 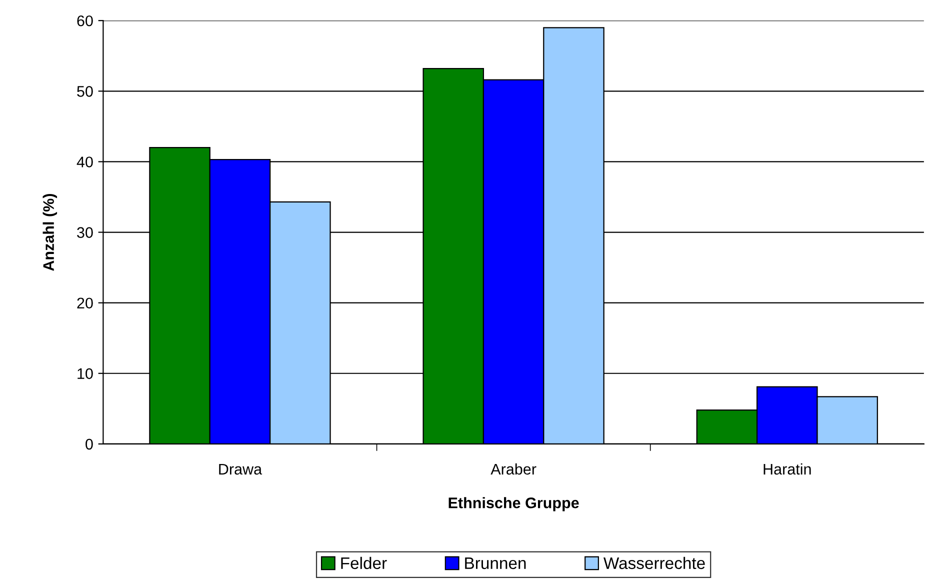 What do you see at coordinates (85, 374) in the screenshot?
I see `y-tick-label: 10` at bounding box center [85, 374].